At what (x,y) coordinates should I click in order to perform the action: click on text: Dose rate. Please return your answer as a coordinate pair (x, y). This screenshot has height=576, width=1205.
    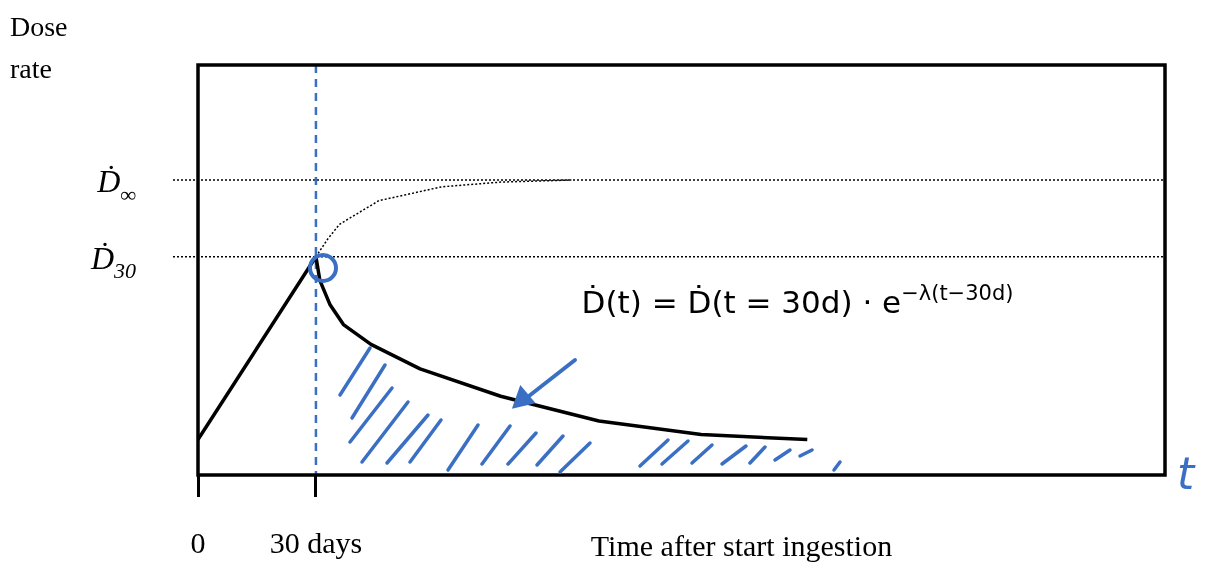
    Looking at the image, I should click on (39, 47).